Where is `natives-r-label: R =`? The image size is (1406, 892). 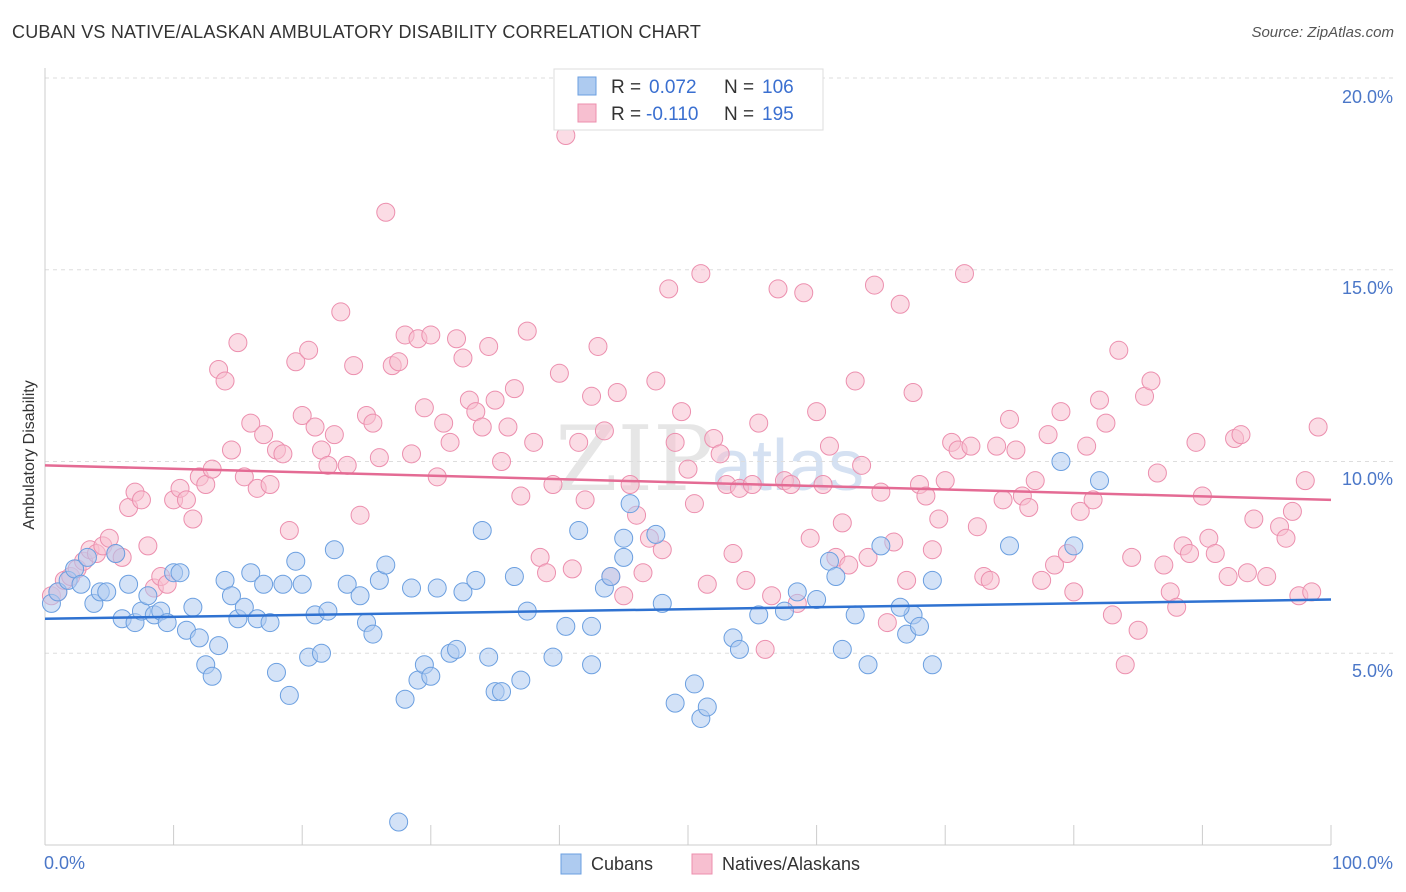
natives-r-label: R = is located at coordinates (626, 114).